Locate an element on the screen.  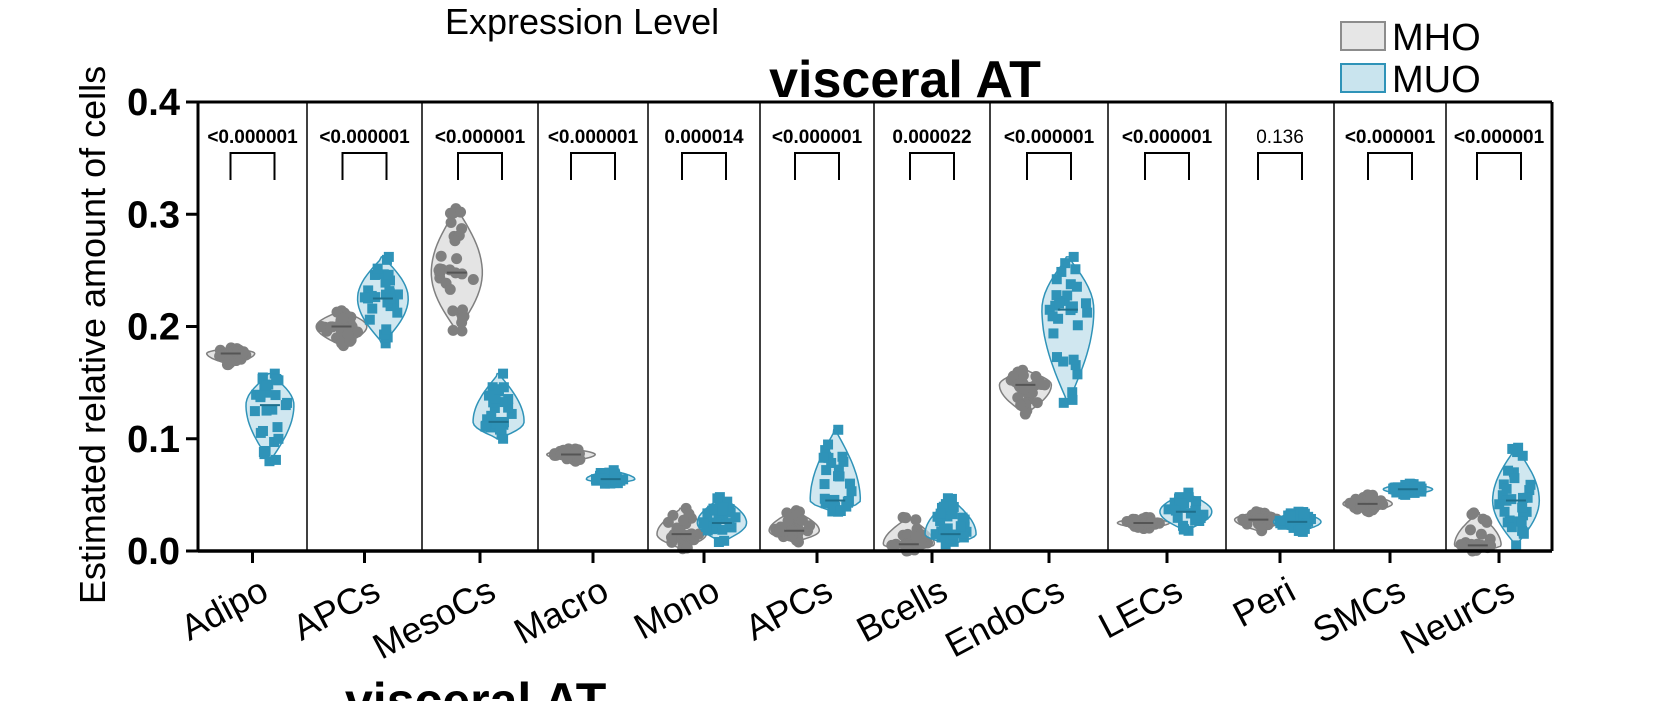
x-tick-label: NeurCs is located at coordinates (1457, 615).